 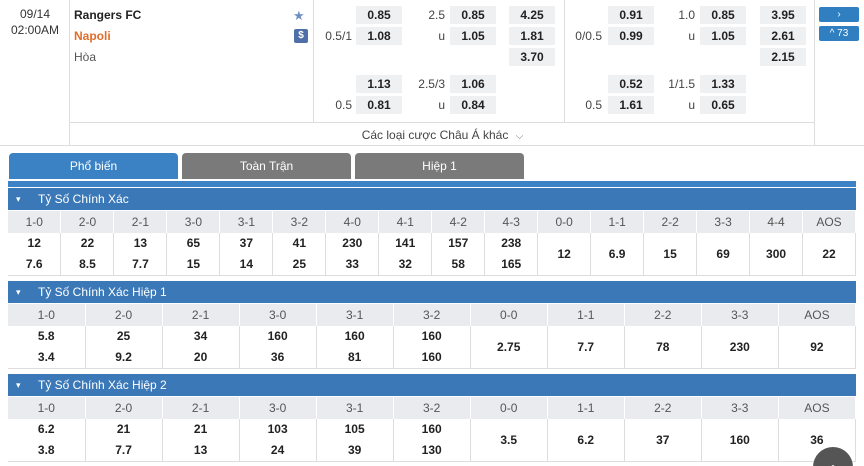 What do you see at coordinates (47, 440) in the screenshot?
I see `odds-pair: 6.2 3.8` at bounding box center [47, 440].